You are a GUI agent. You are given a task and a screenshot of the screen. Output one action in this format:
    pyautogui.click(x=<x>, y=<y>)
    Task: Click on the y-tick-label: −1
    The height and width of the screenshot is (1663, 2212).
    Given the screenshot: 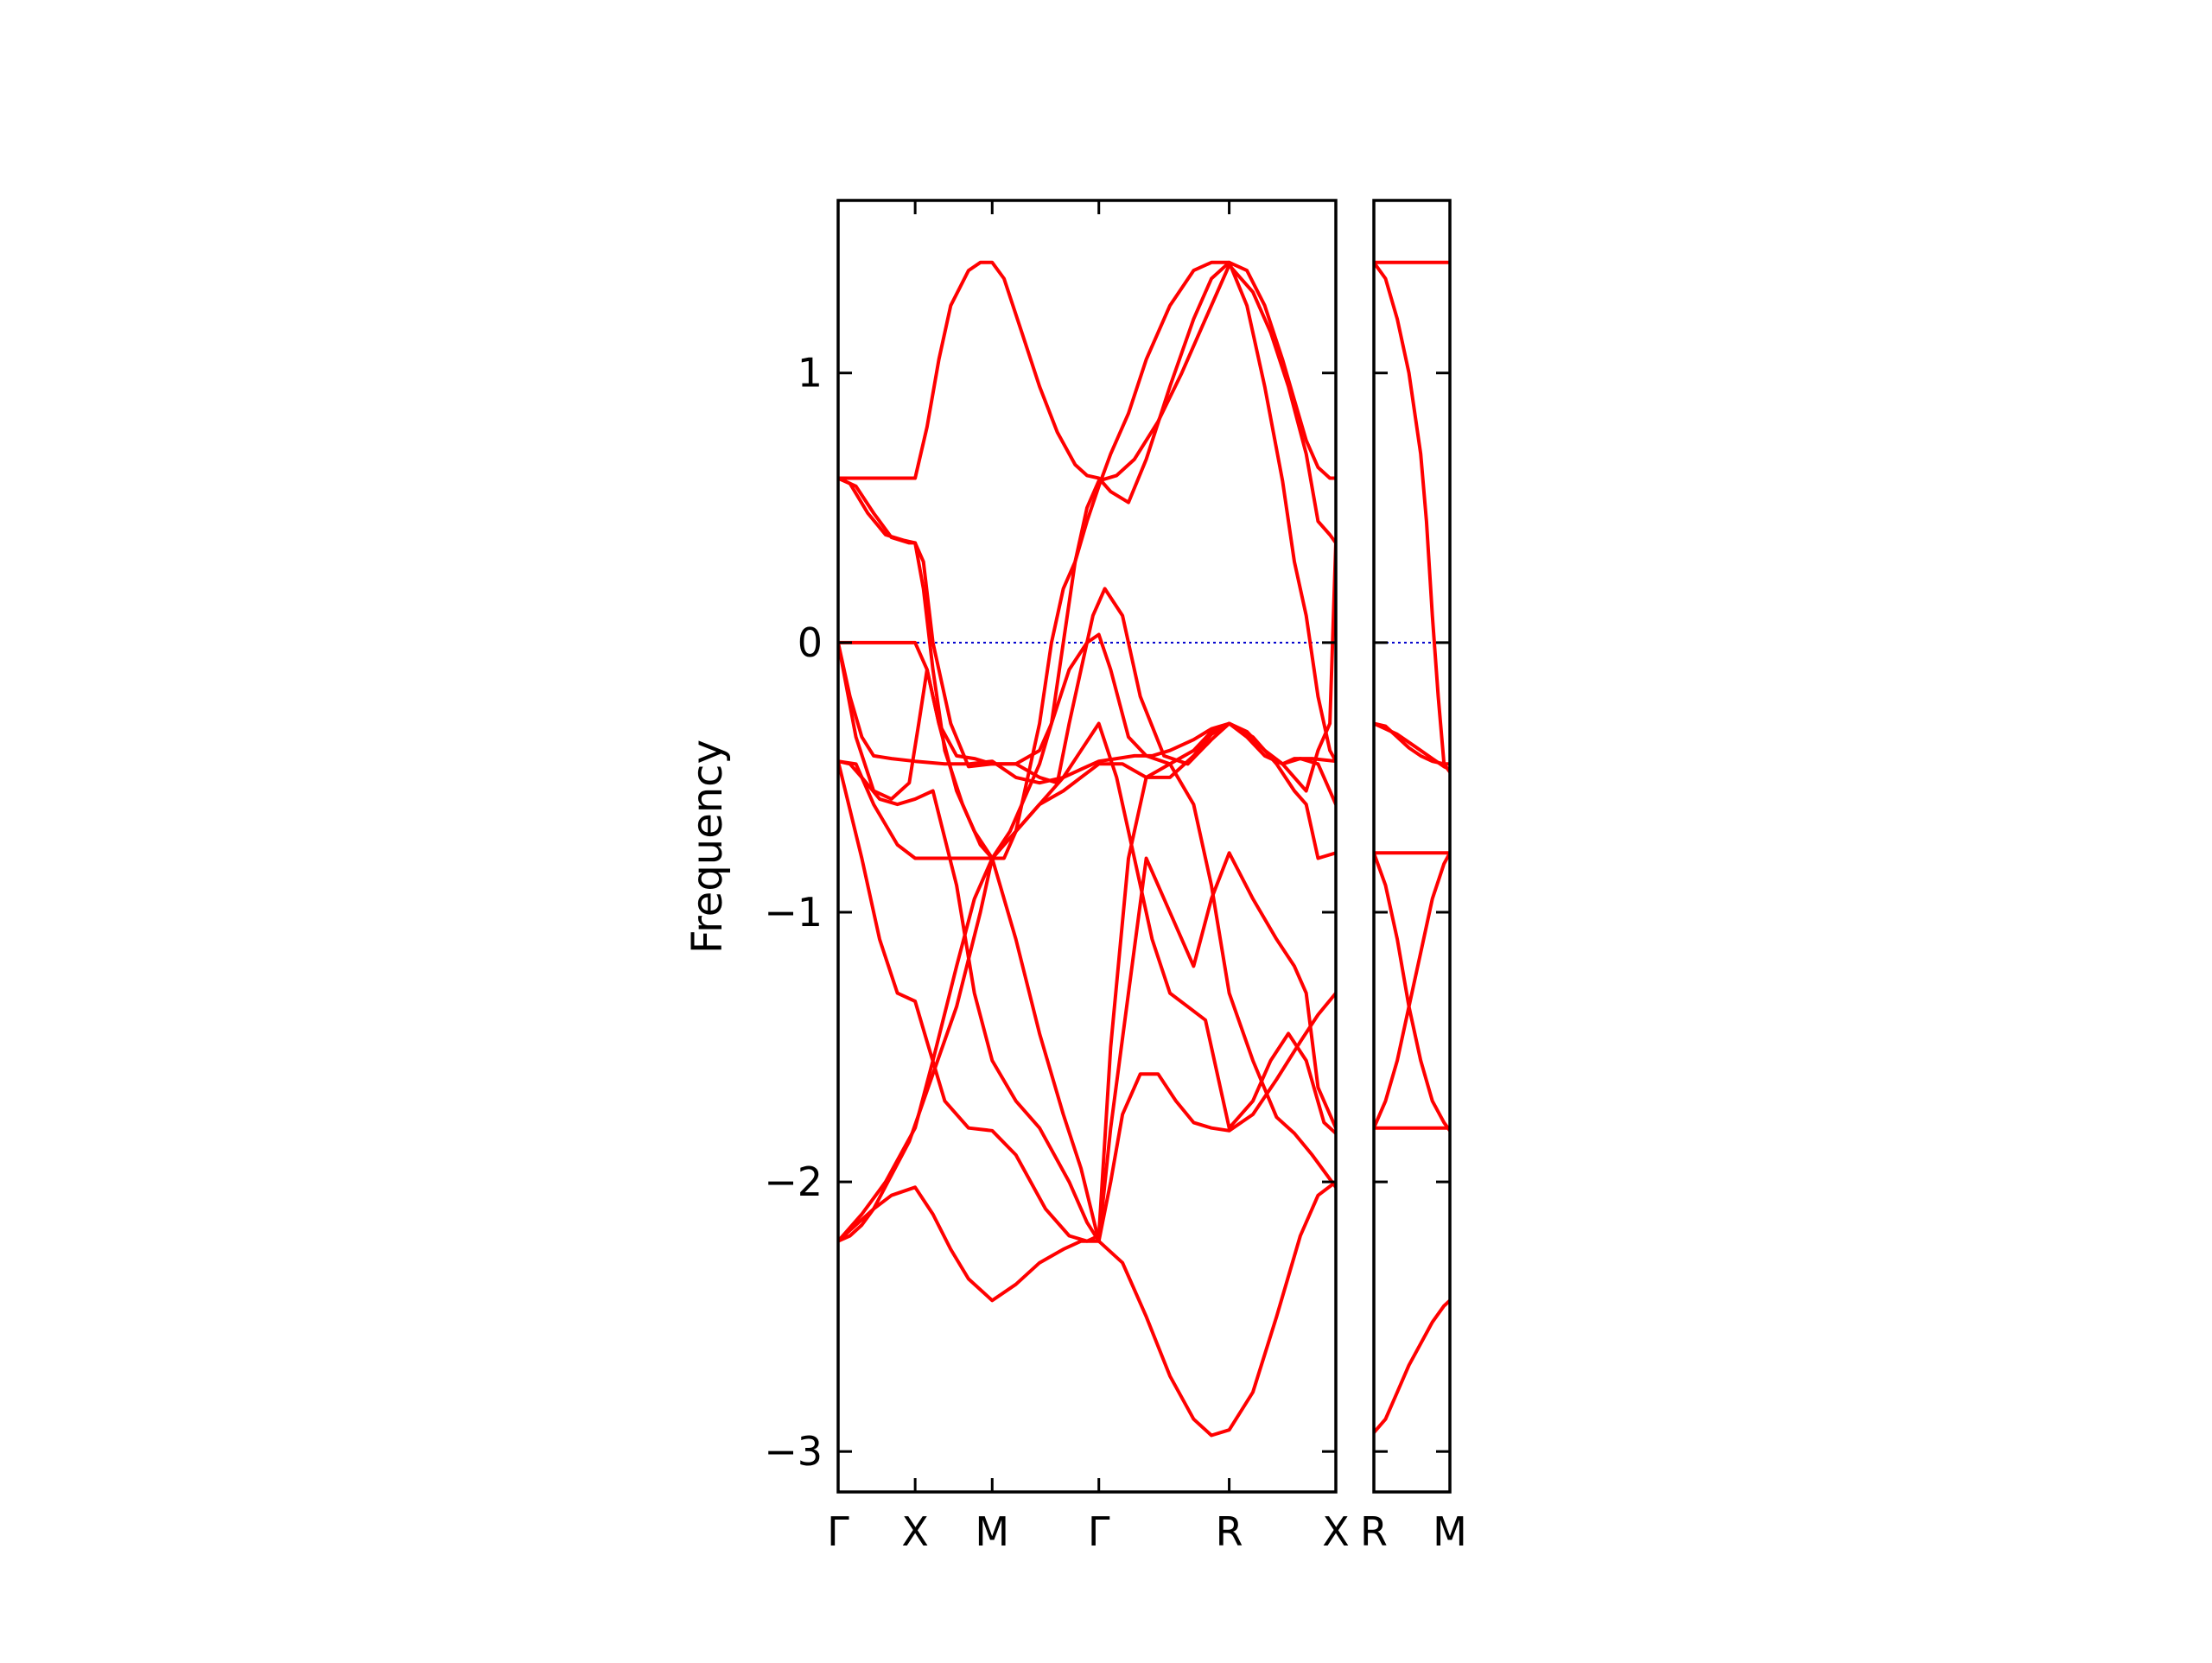 What is the action you would take?
    pyautogui.click(x=793, y=913)
    